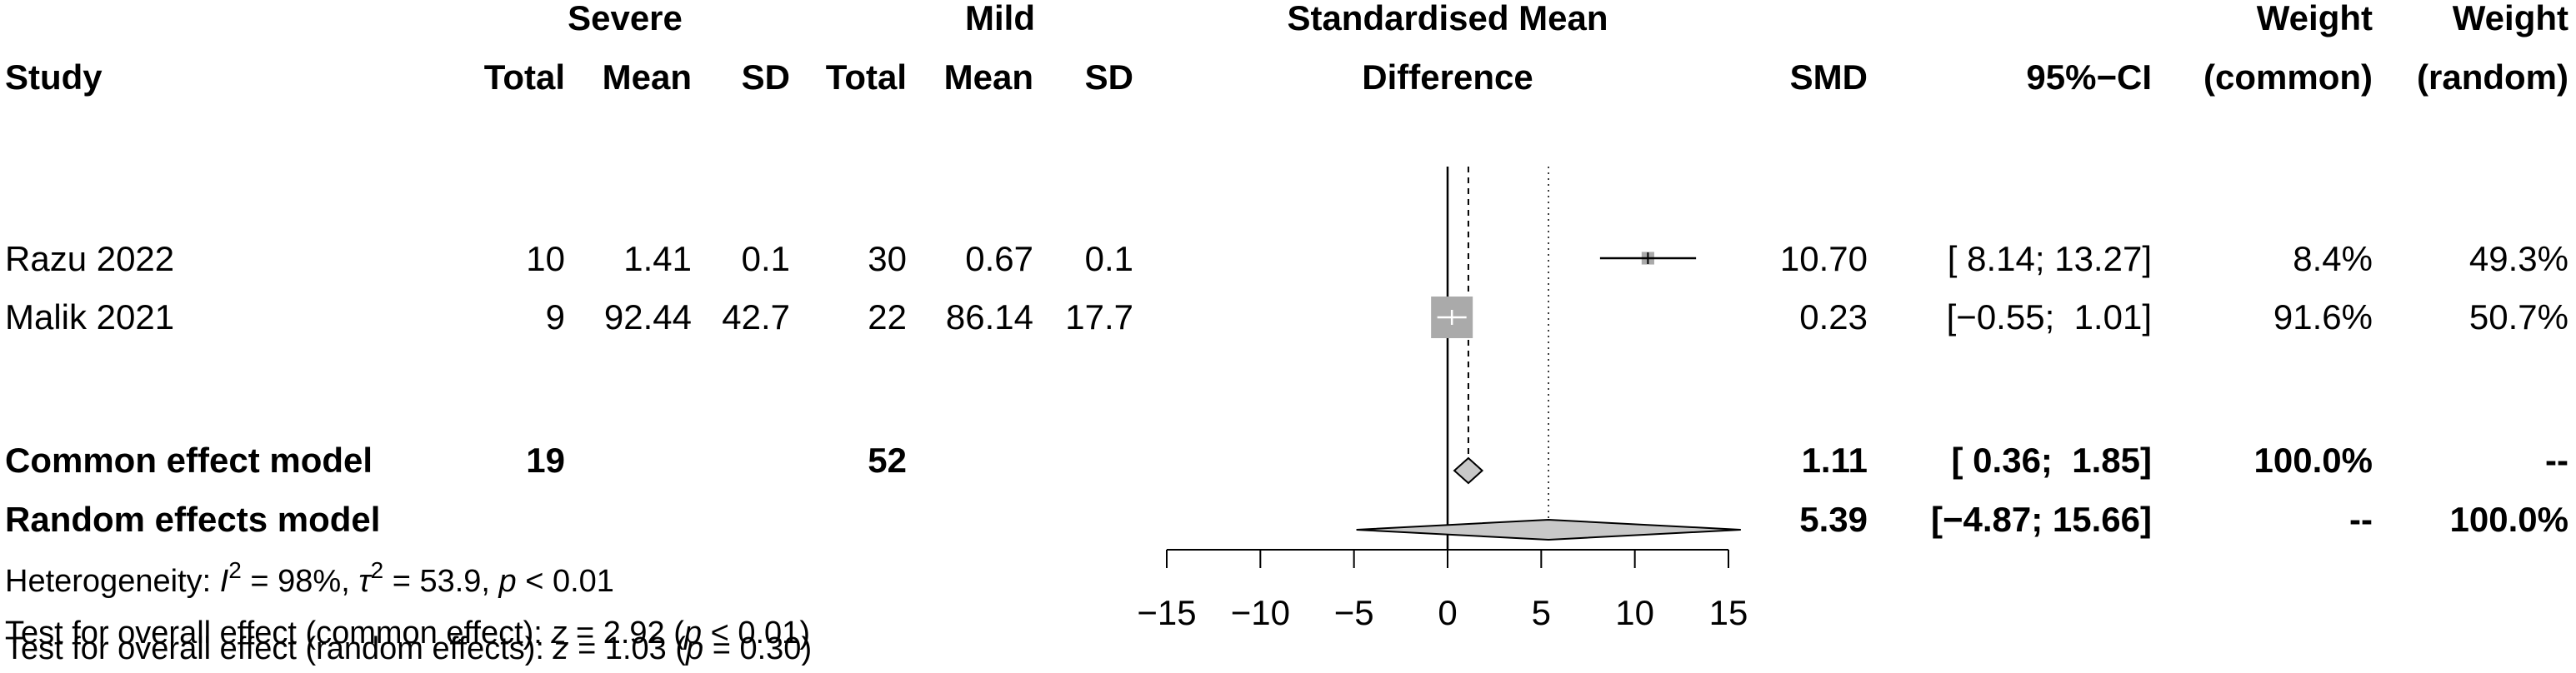 The image size is (2576, 673). What do you see at coordinates (626, 633) in the screenshot?
I see `overall-common-z-value: = 2.92 (` at bounding box center [626, 633].